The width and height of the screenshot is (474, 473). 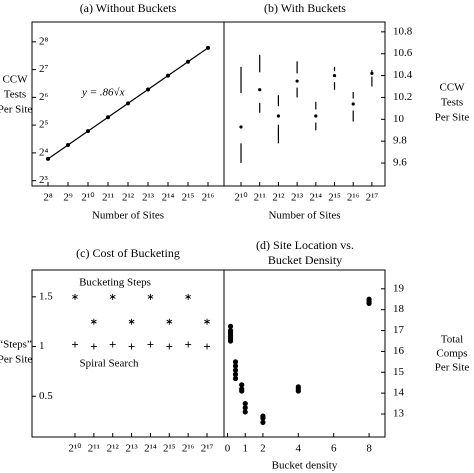 I want to click on y-axis-label: Total, so click(x=452, y=340).